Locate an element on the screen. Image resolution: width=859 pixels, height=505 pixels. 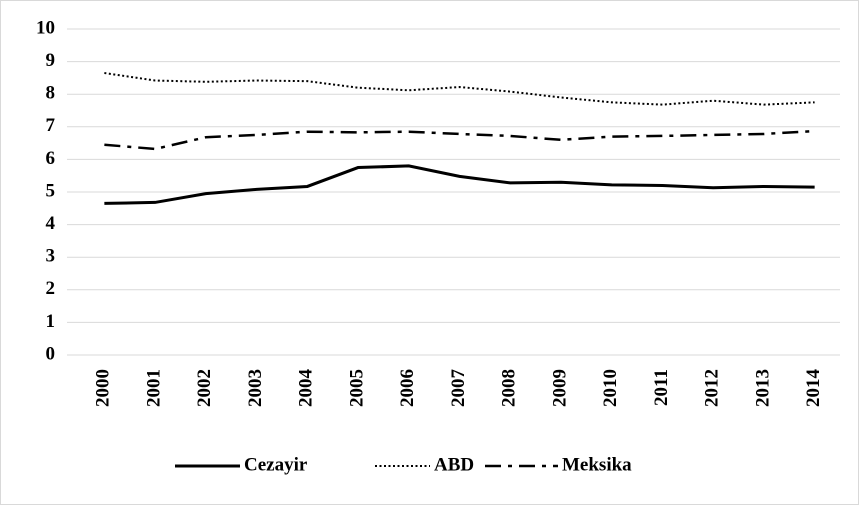
y-tick-label: 7 is located at coordinates (51, 125).